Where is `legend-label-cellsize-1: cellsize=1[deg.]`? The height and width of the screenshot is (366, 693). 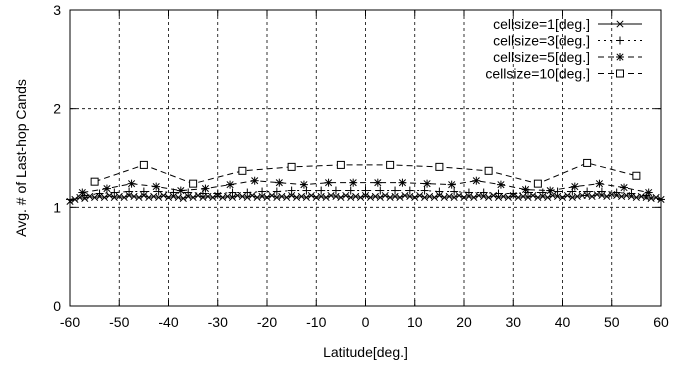
legend-label-cellsize-1: cellsize=1[deg.] is located at coordinates (541, 24).